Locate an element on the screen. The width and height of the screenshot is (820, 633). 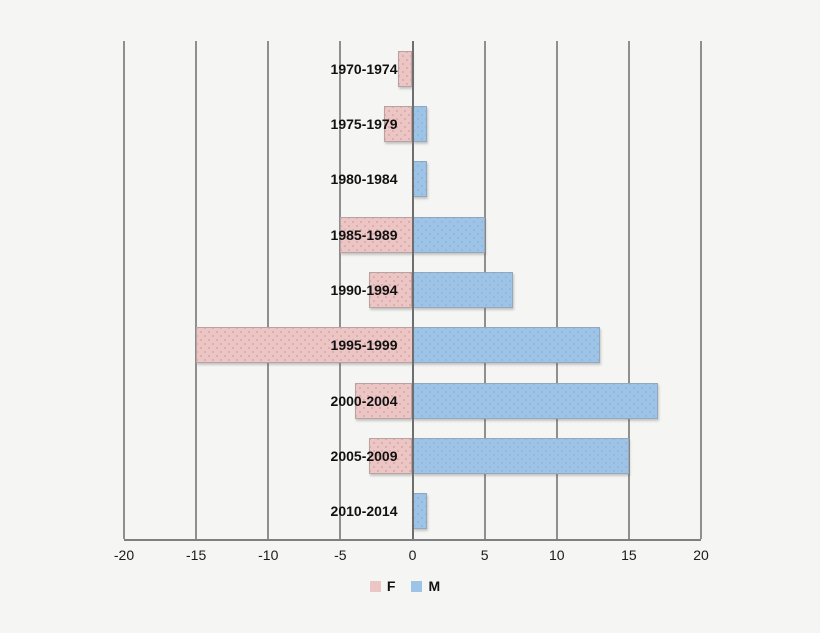
x-tick-label: 15 is located at coordinates (629, 555).